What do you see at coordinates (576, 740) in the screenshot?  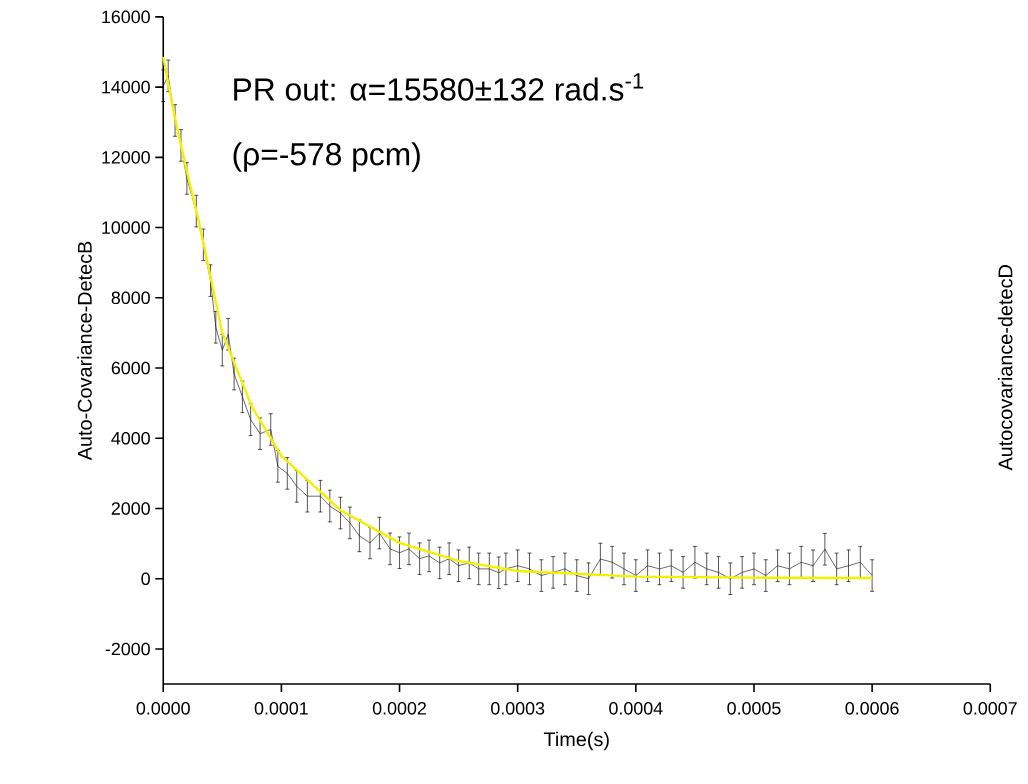 I see `x-axis-title: Time(s)` at bounding box center [576, 740].